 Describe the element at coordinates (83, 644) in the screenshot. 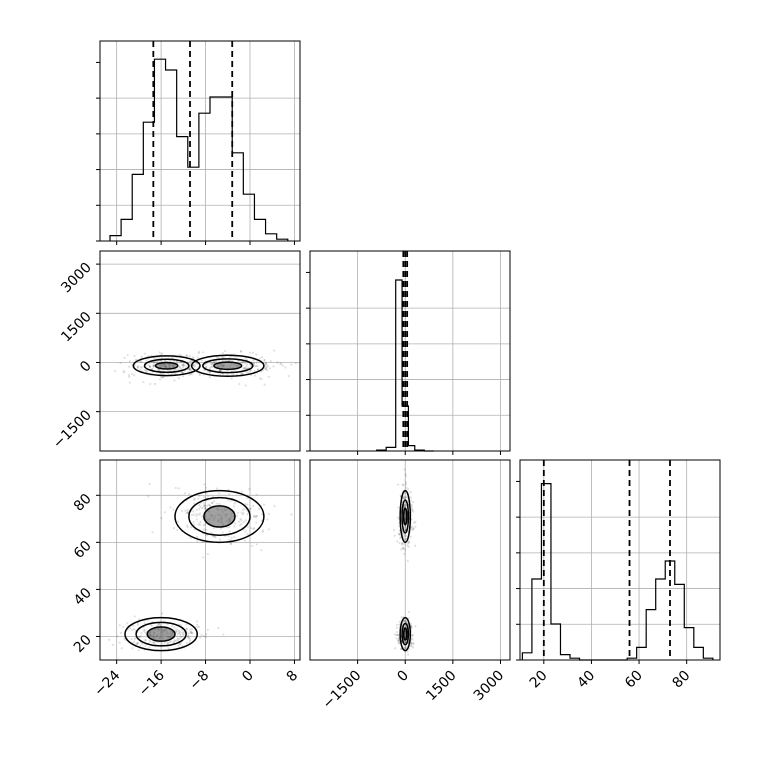

I see `y-tick-label: 20` at that location.